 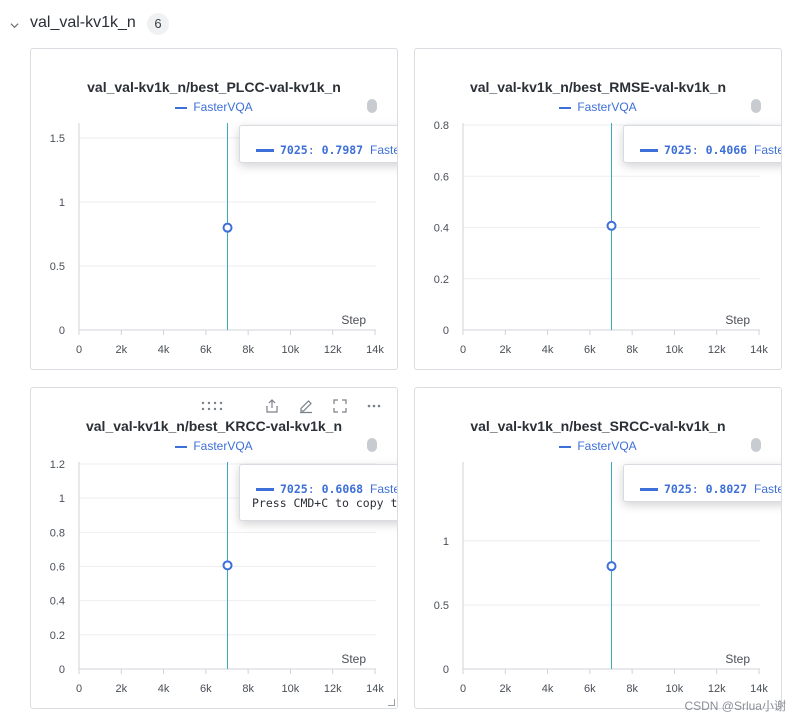 I want to click on panel-title: val_val-kv1k_n/best_PLCC-val-kv1k_n, so click(x=214, y=87).